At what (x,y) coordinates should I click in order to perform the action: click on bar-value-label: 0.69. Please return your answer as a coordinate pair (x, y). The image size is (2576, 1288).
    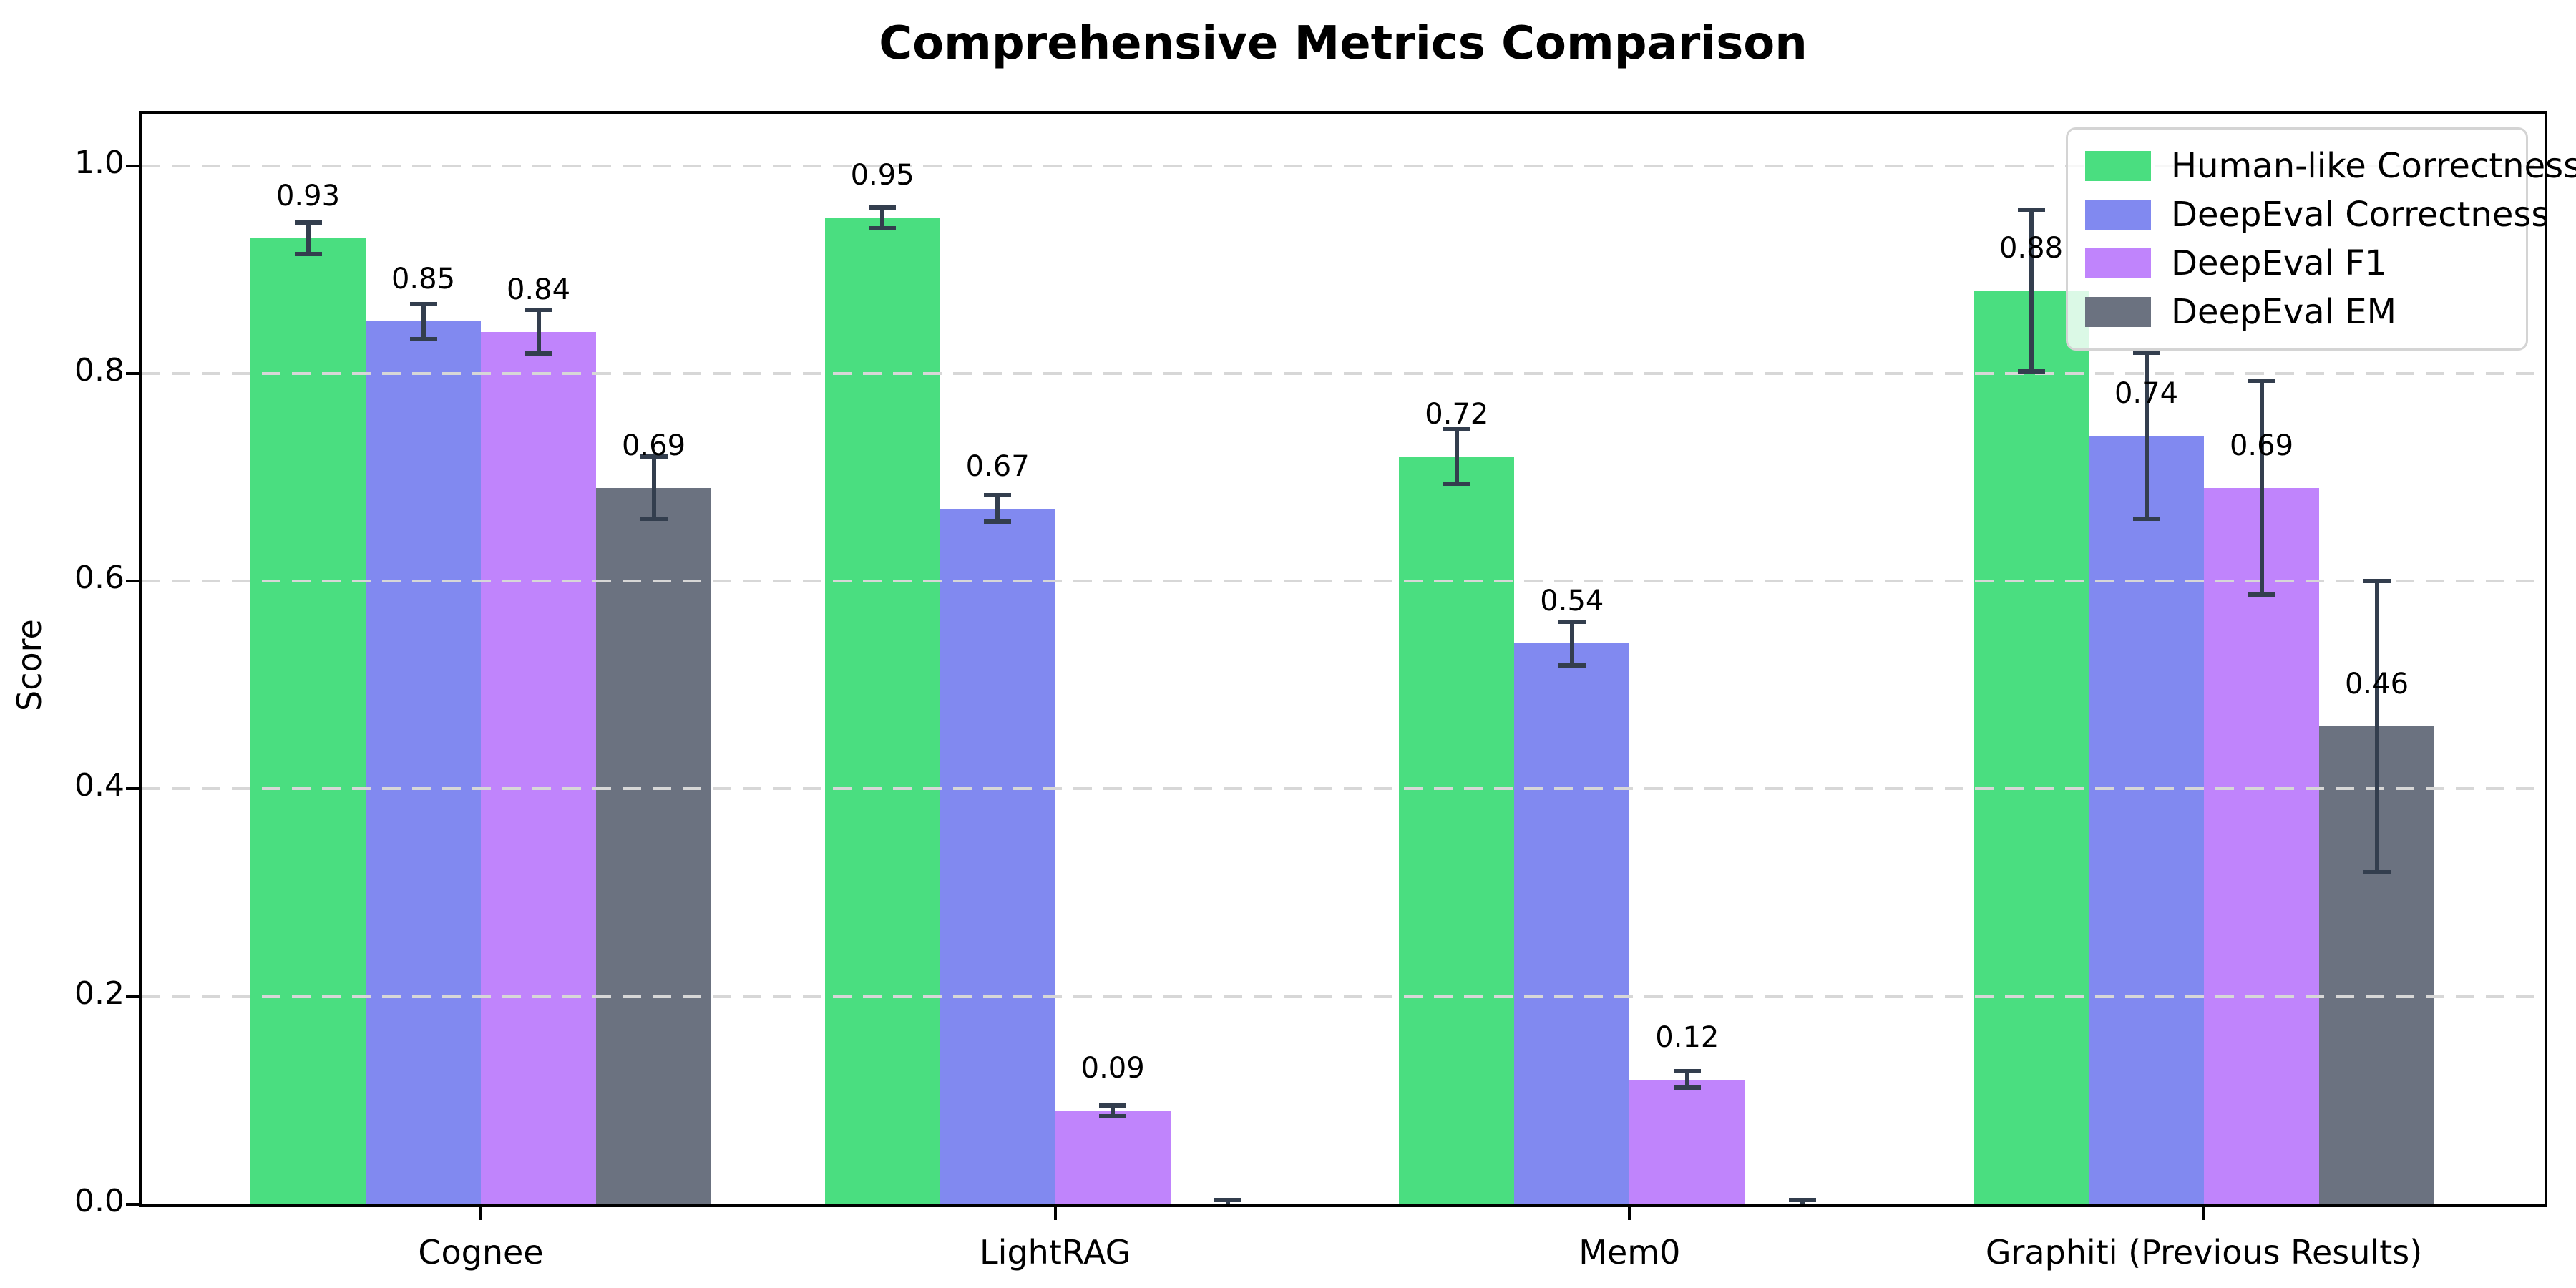
    Looking at the image, I should click on (2261, 445).